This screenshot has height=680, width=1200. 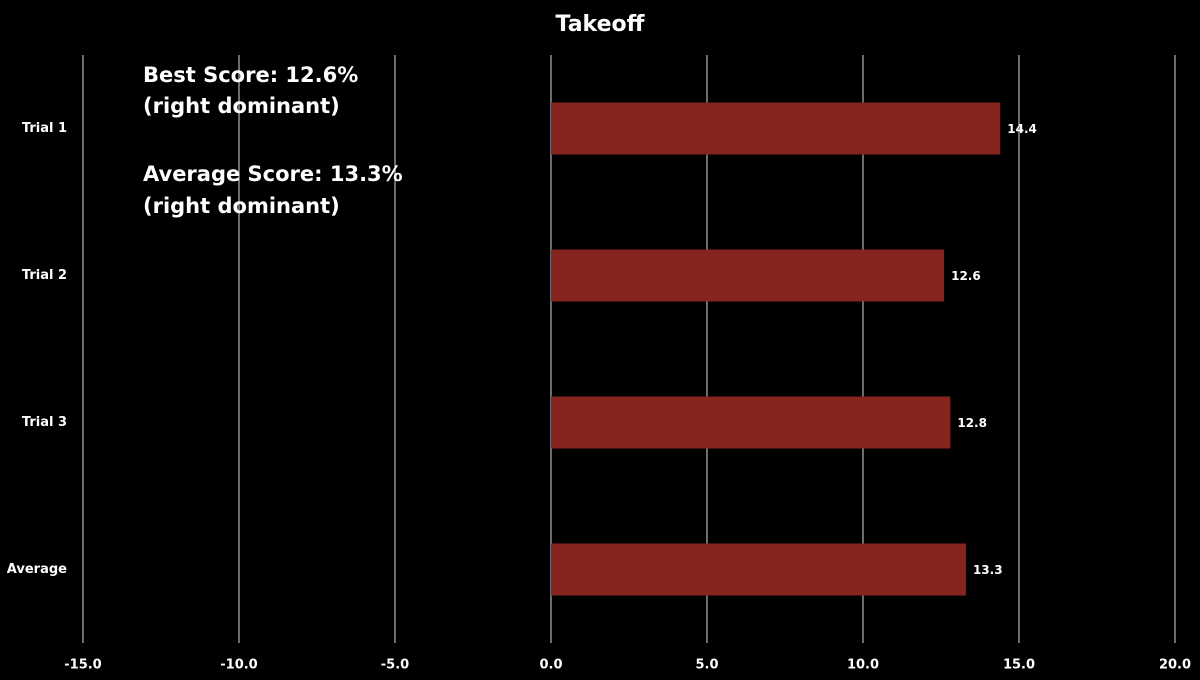 I want to click on value-label: 14.4, so click(x=1022, y=129).